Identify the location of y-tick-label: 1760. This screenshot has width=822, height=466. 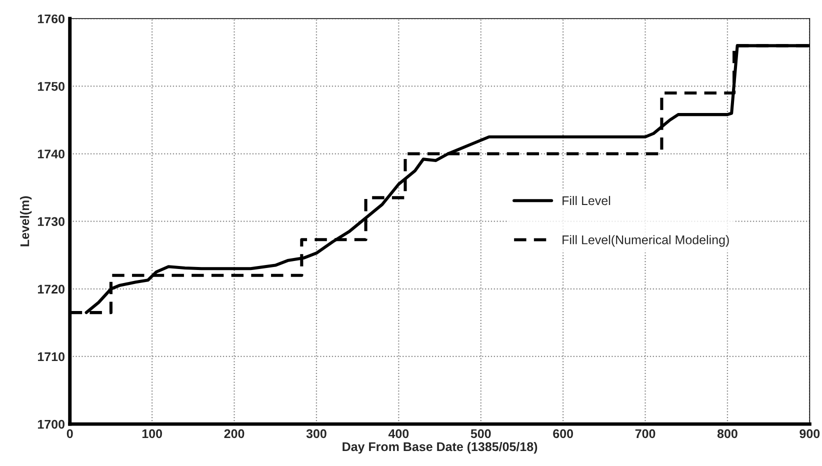
(51, 19).